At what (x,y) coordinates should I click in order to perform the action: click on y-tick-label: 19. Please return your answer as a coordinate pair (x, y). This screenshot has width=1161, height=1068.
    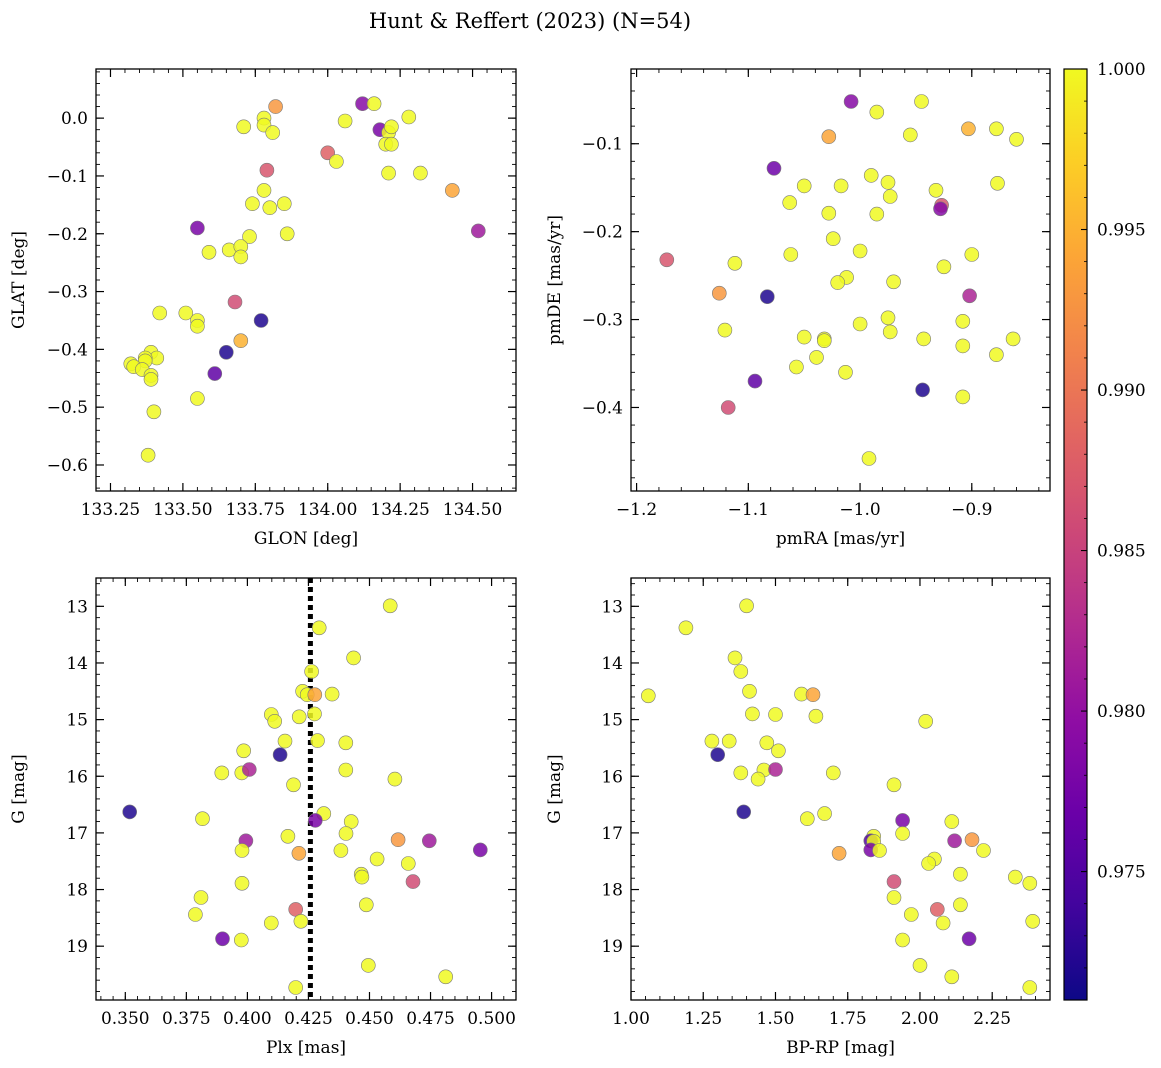
    Looking at the image, I should click on (77, 947).